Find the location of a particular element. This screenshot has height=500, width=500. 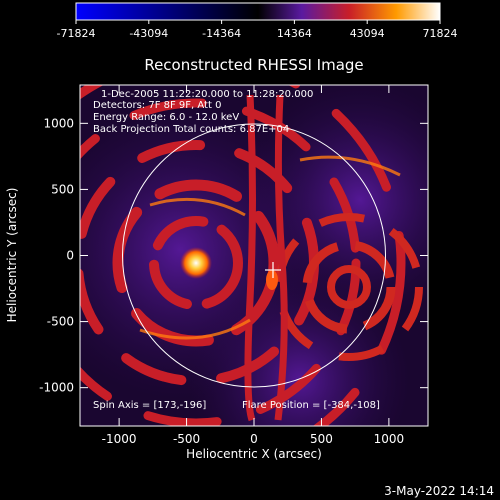

x-tick-label: -1000 is located at coordinates (119, 439).